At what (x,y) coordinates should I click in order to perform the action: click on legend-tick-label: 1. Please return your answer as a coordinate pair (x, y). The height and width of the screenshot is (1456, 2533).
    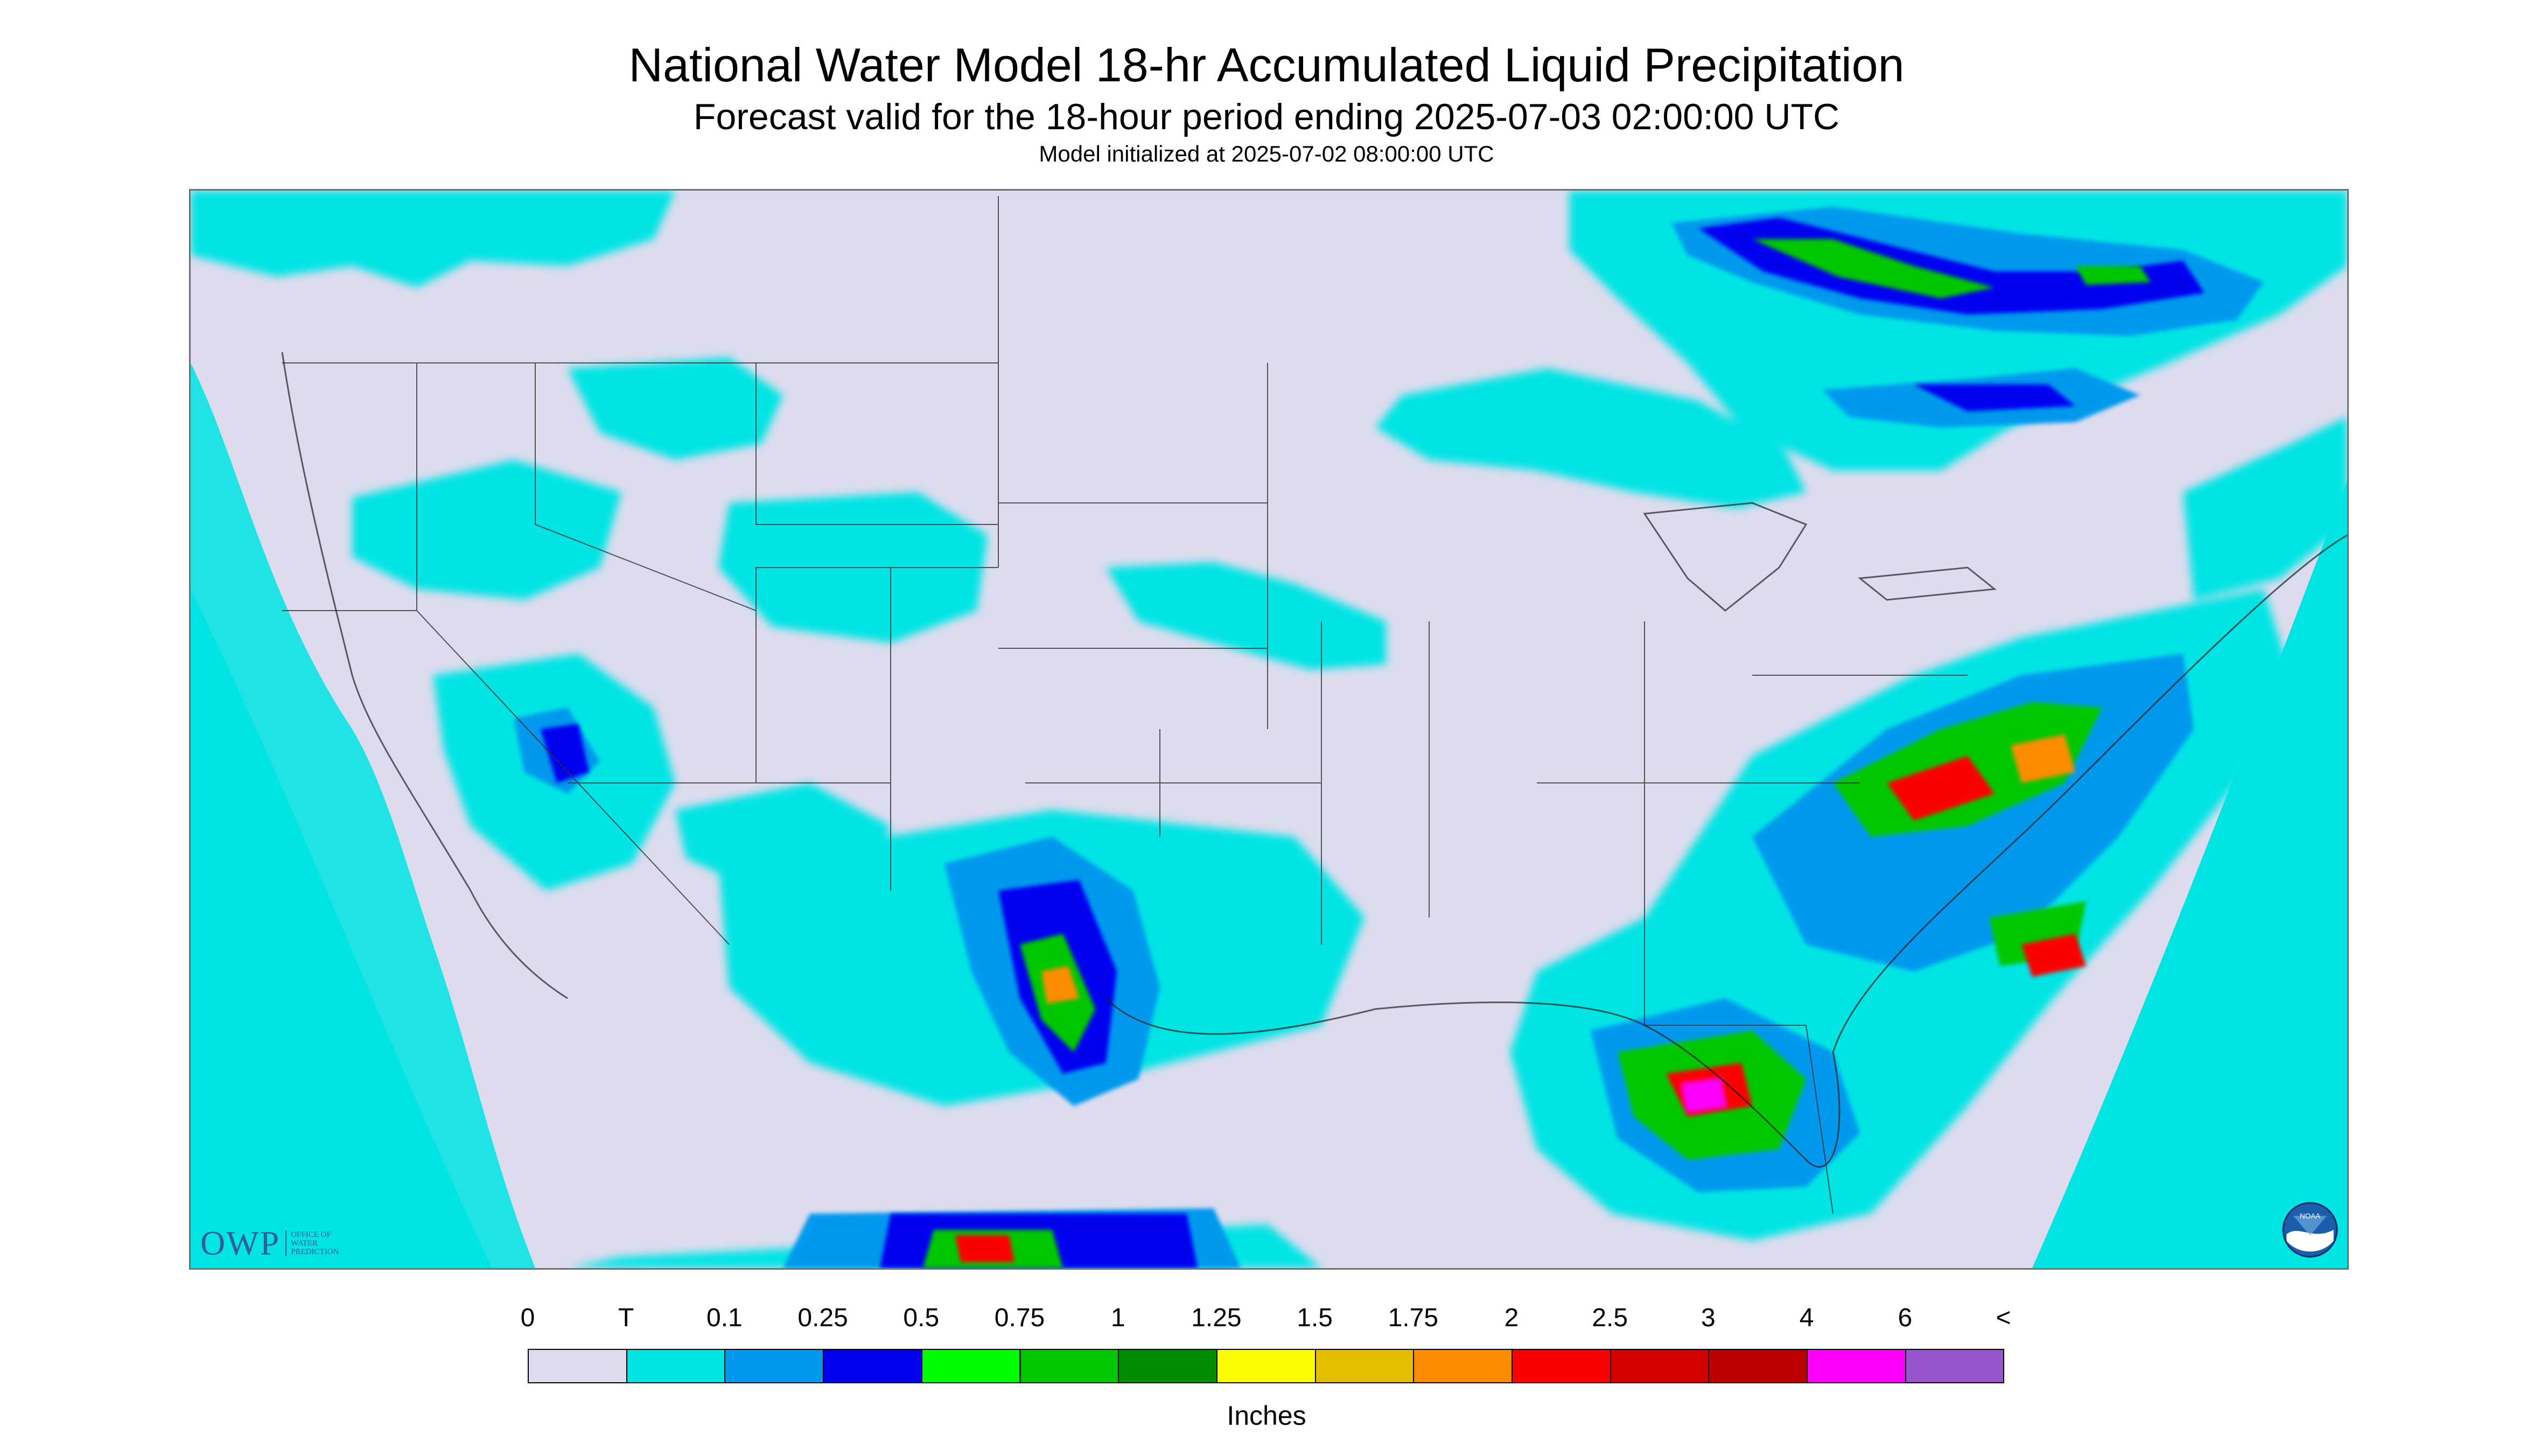
    Looking at the image, I should click on (1118, 1318).